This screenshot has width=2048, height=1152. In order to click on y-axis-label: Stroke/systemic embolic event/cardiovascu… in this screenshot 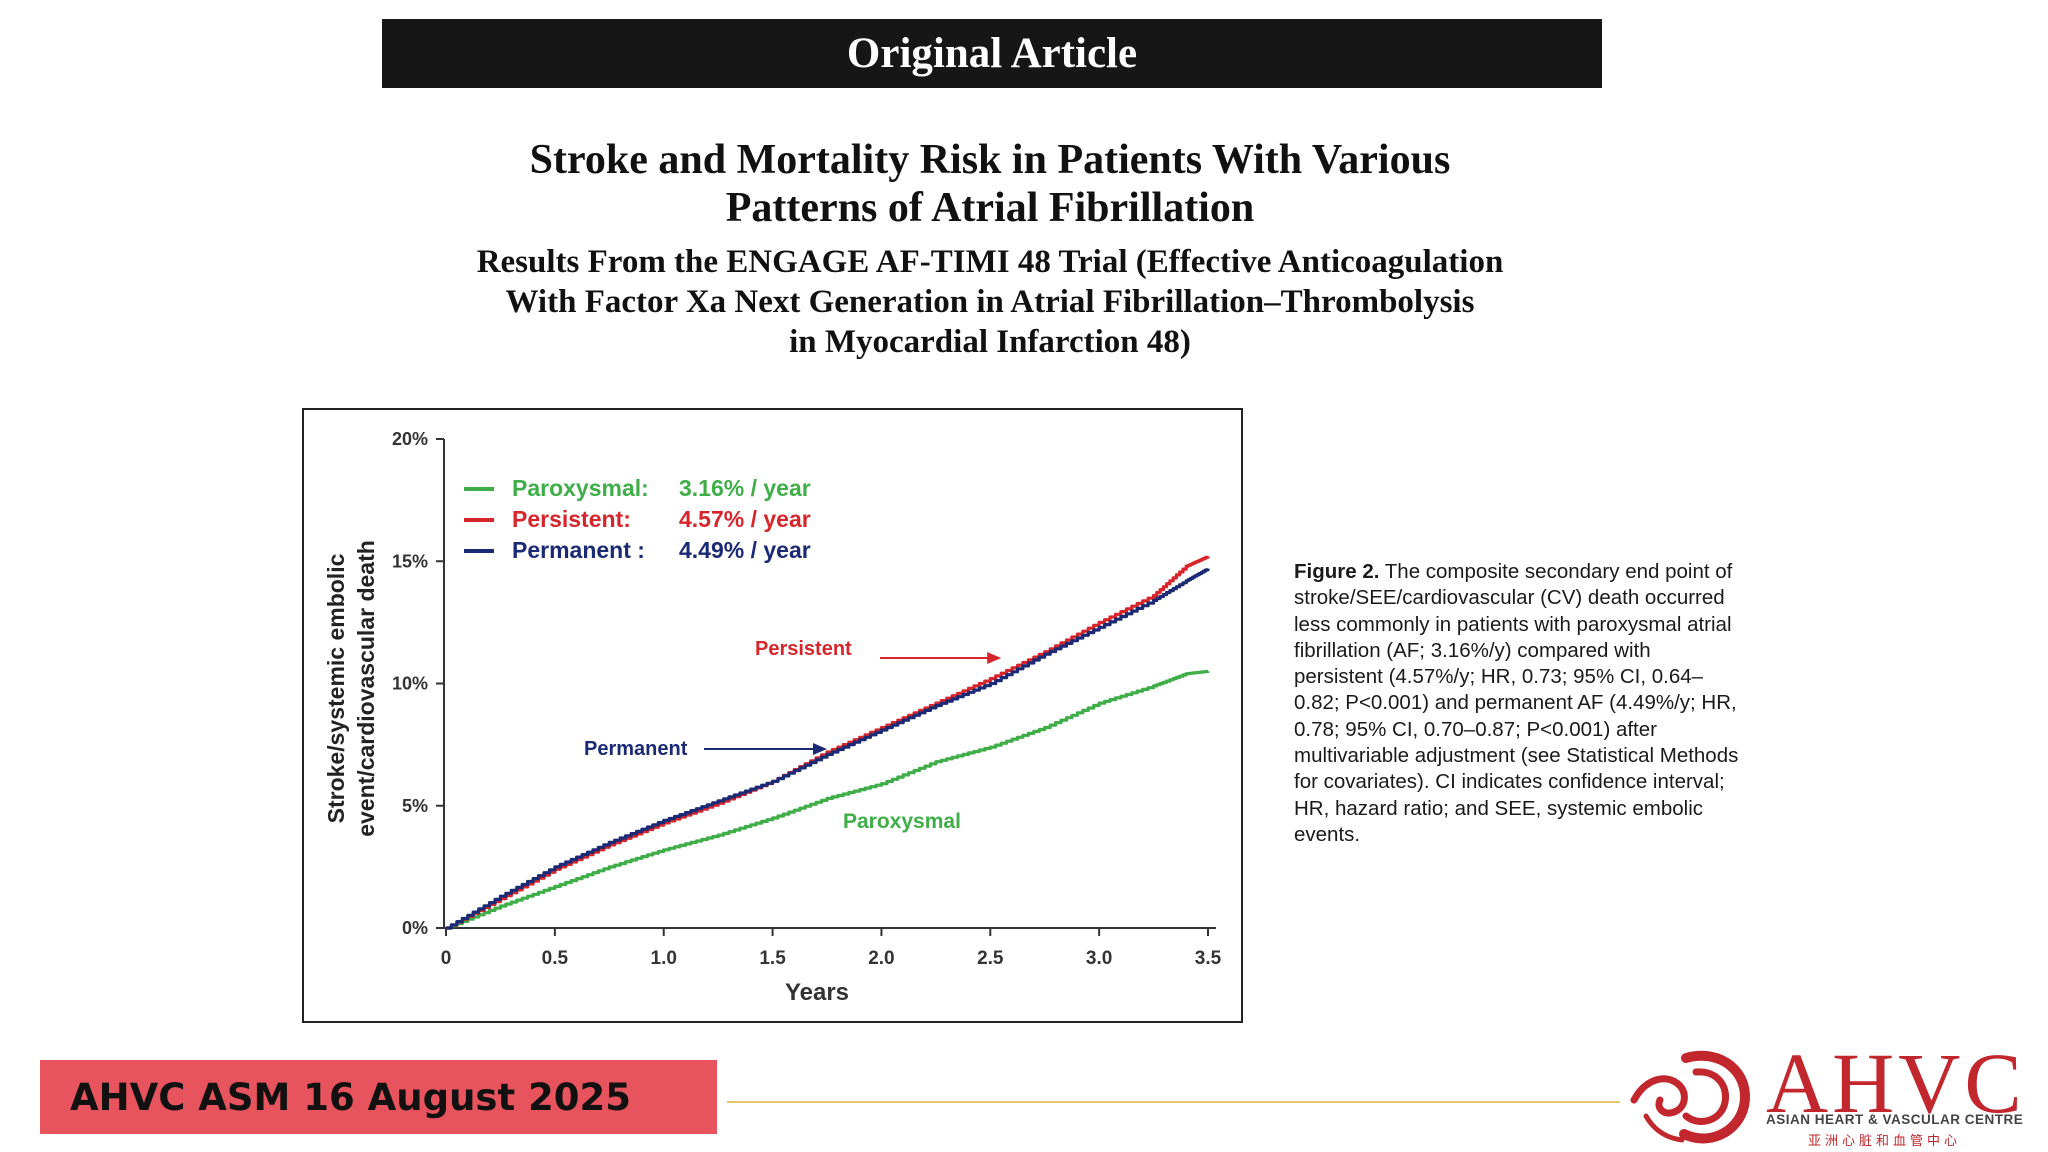, I will do `click(351, 688)`.